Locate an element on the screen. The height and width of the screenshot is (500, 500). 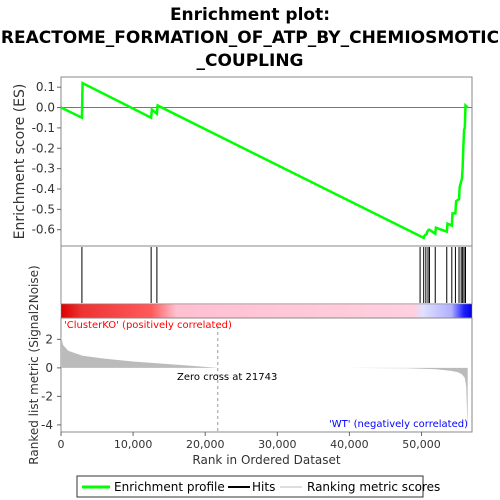
chart-title-line-3: _COUPLING is located at coordinates (250, 61).